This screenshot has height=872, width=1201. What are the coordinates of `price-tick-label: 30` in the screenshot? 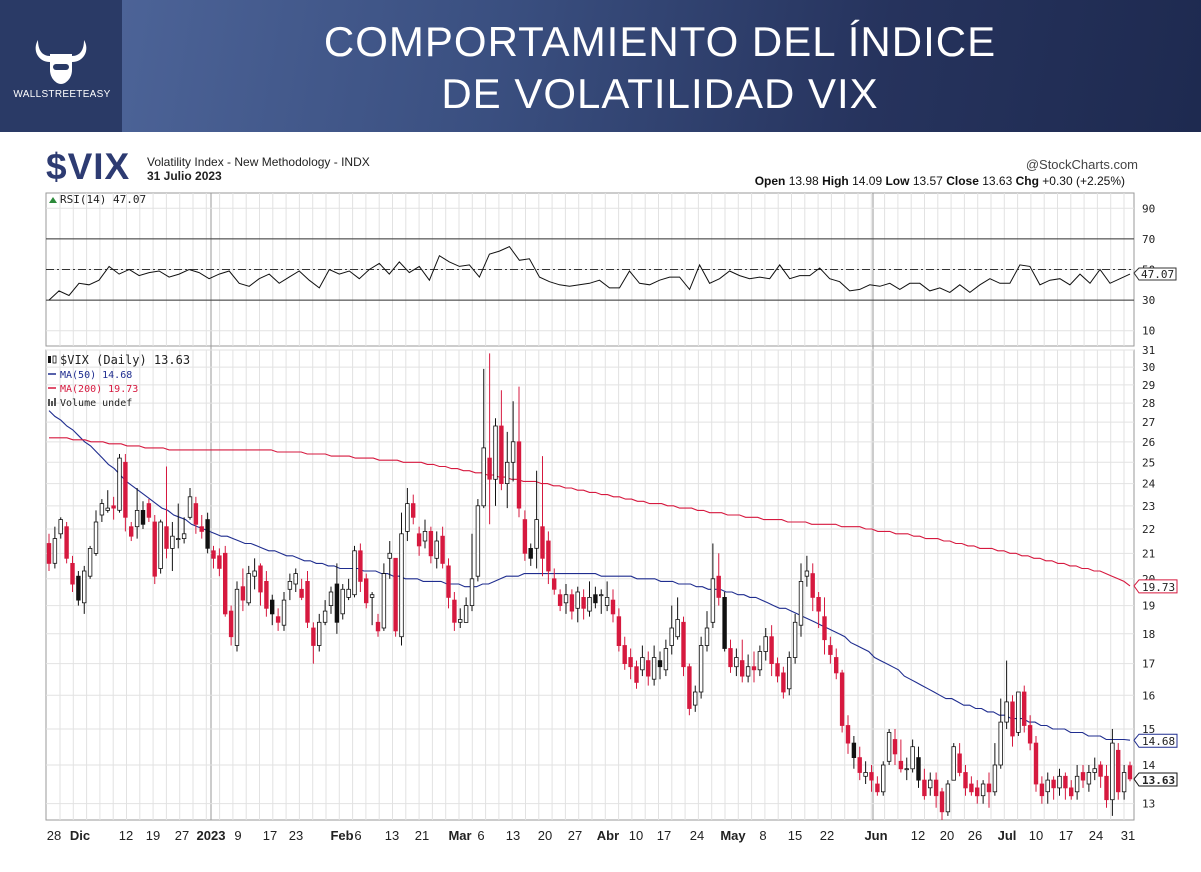 It's located at (1148, 367).